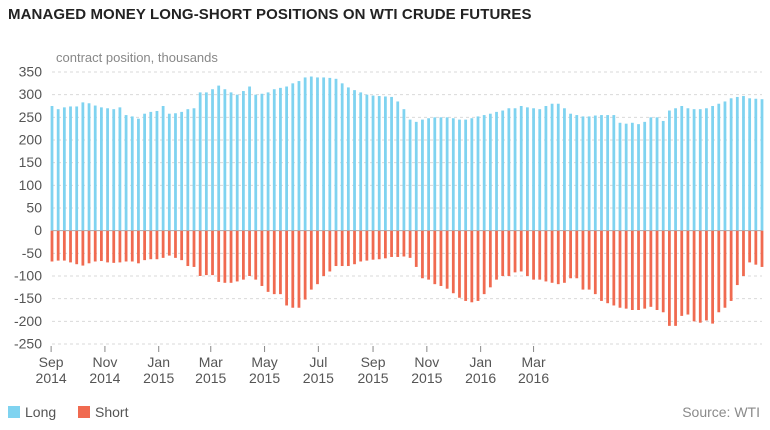 This screenshot has width=770, height=430. Describe the element at coordinates (31, 140) in the screenshot. I see `y-tick-label: 200` at that location.